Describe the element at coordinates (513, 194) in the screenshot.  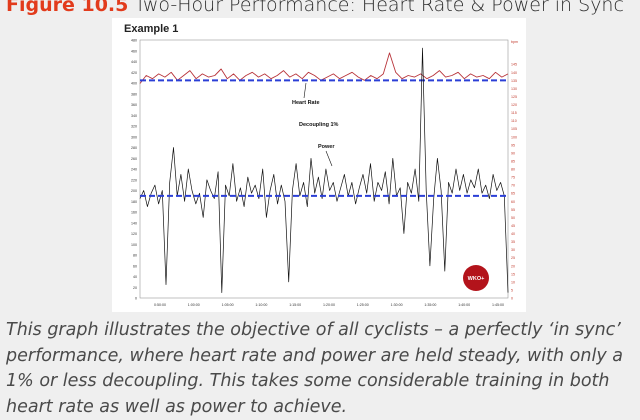
I see `y-right-tick-label: 65` at that location.